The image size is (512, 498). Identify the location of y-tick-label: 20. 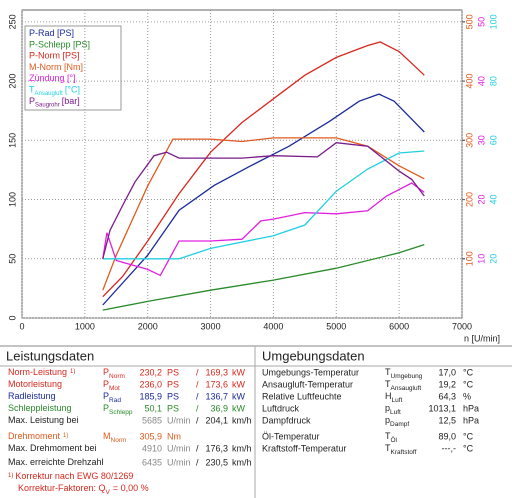
(493, 259).